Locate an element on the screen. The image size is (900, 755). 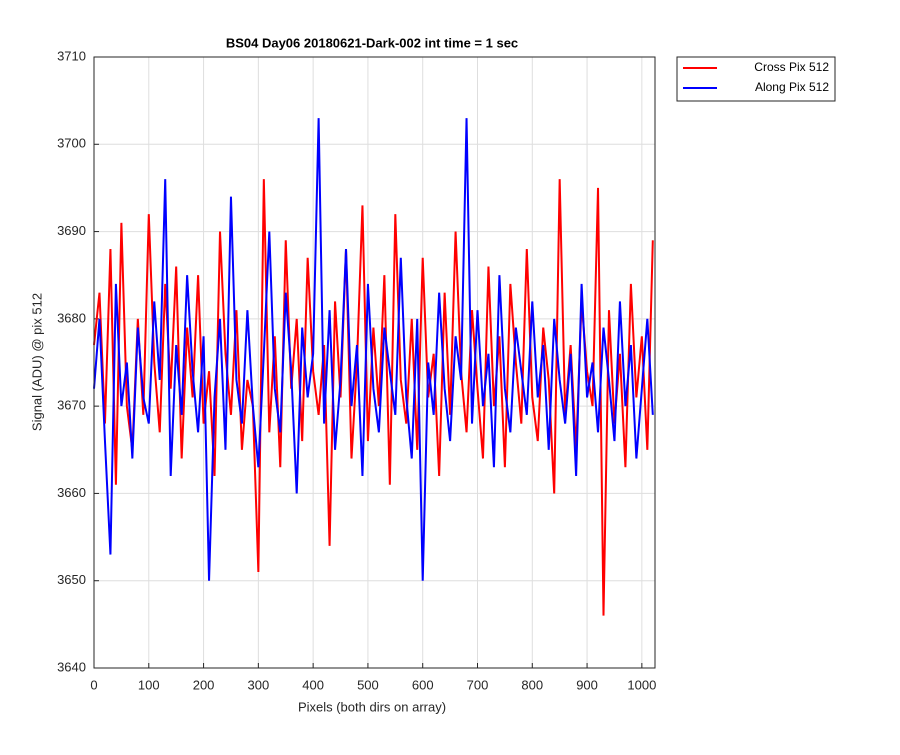
x-tick-label: 0 is located at coordinates (93, 684).